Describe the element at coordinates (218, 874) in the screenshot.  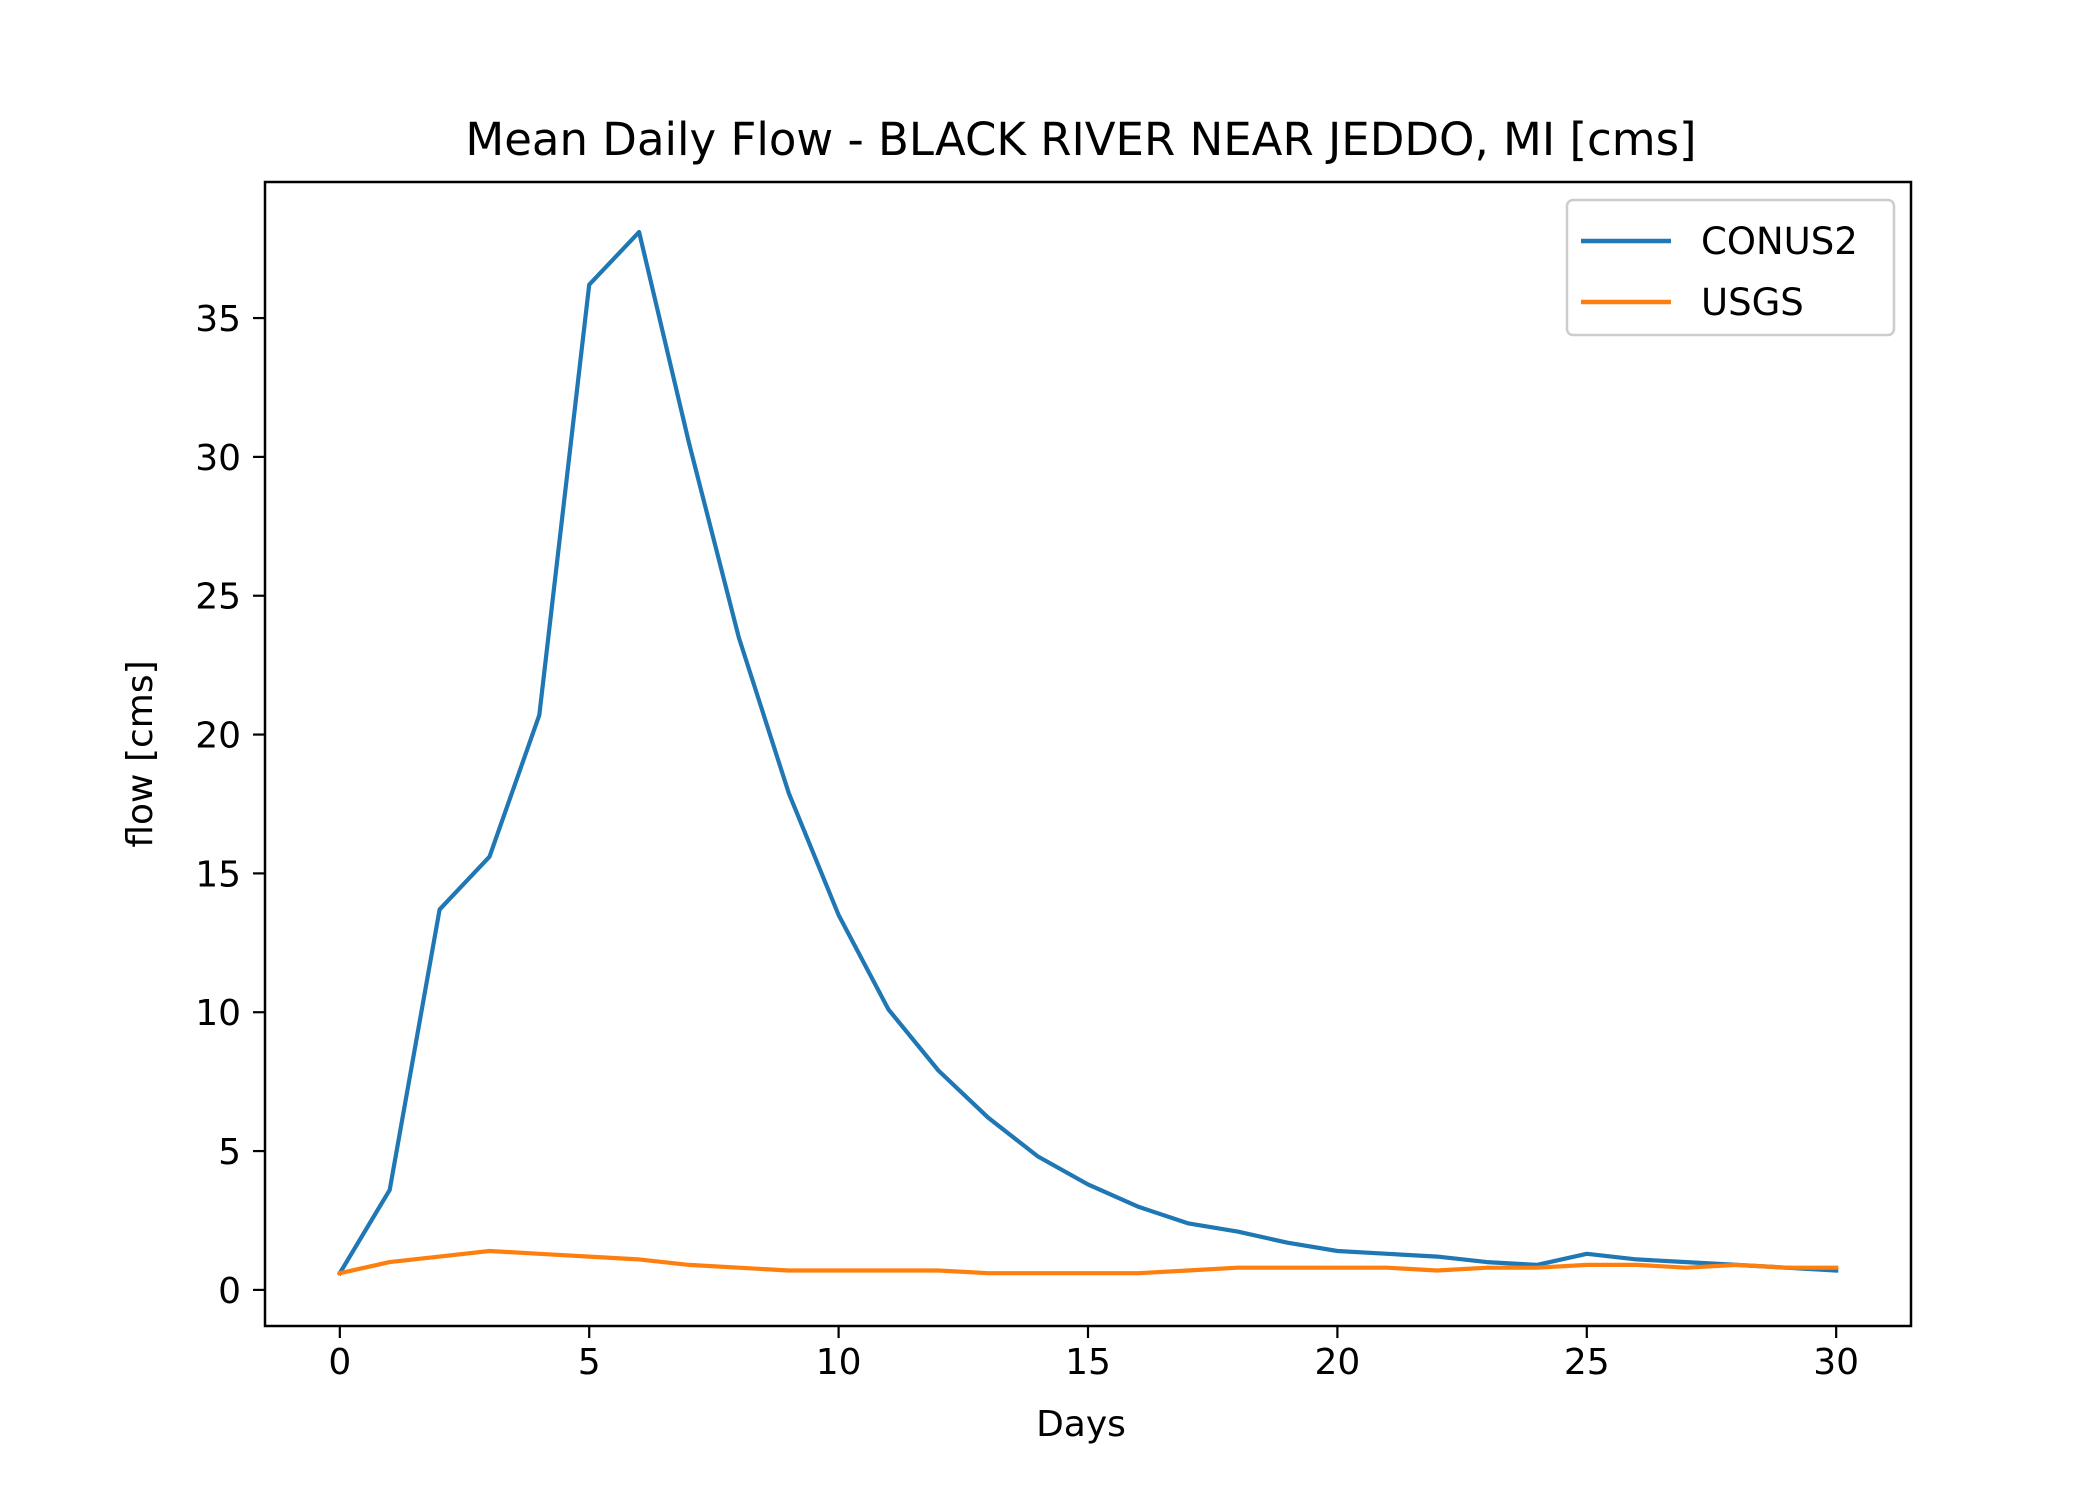
I see `y-tick-label: 15` at that location.